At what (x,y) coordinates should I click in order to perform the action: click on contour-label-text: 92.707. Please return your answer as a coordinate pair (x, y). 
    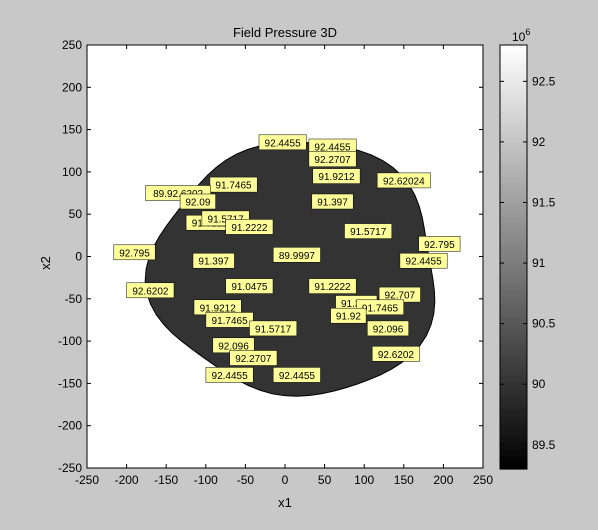
    Looking at the image, I should click on (400, 296).